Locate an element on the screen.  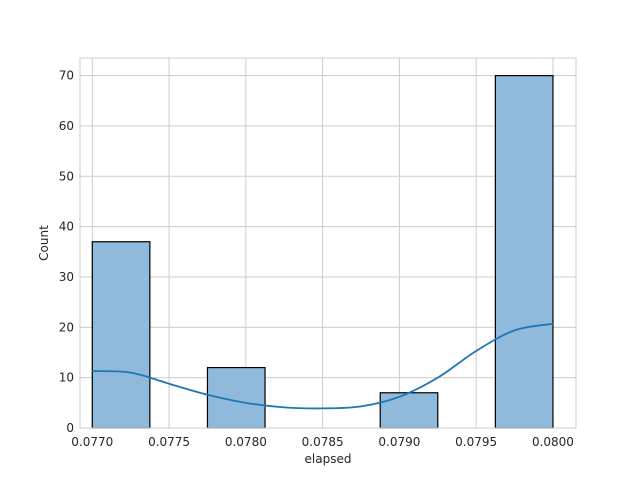
y-tick-label: 50 is located at coordinates (66, 176).